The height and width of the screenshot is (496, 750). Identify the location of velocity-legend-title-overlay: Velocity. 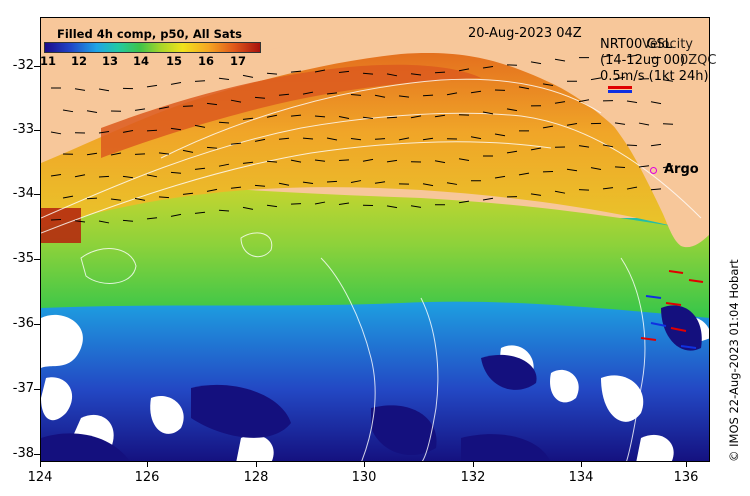
(667, 44).